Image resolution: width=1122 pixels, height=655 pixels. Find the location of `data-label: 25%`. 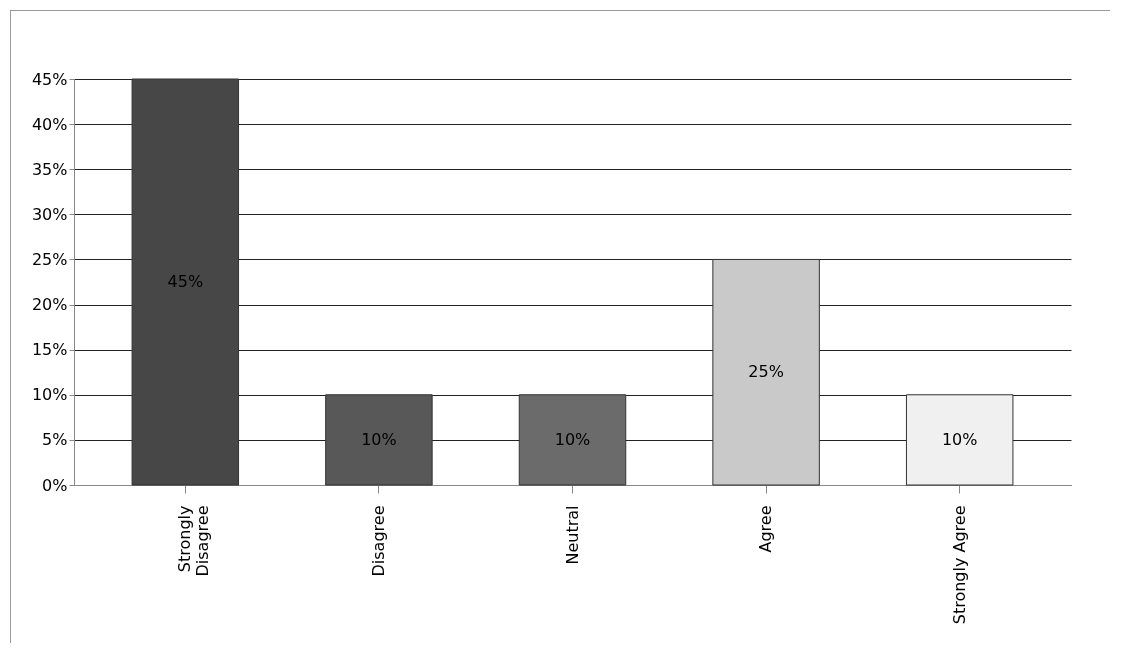

data-label: 25% is located at coordinates (766, 372).